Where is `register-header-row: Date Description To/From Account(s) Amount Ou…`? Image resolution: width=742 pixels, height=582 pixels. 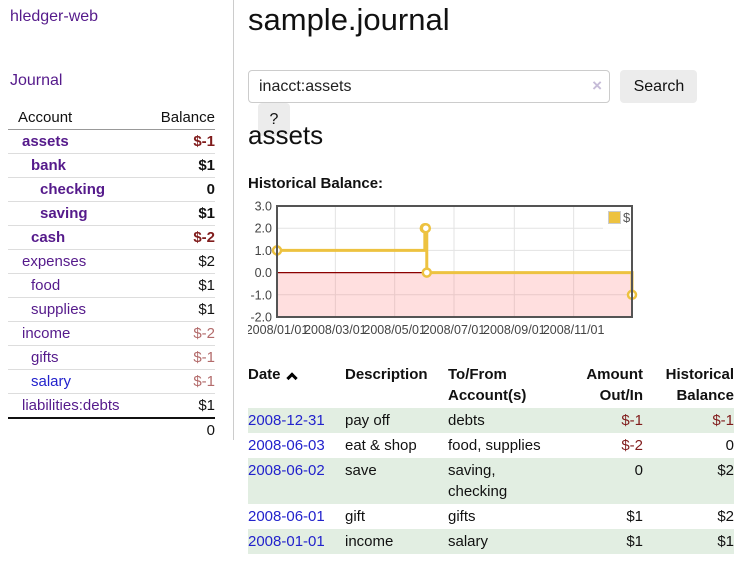
register-header-row: Date Description To/From Account(s) Amount Ou… is located at coordinates (491, 385).